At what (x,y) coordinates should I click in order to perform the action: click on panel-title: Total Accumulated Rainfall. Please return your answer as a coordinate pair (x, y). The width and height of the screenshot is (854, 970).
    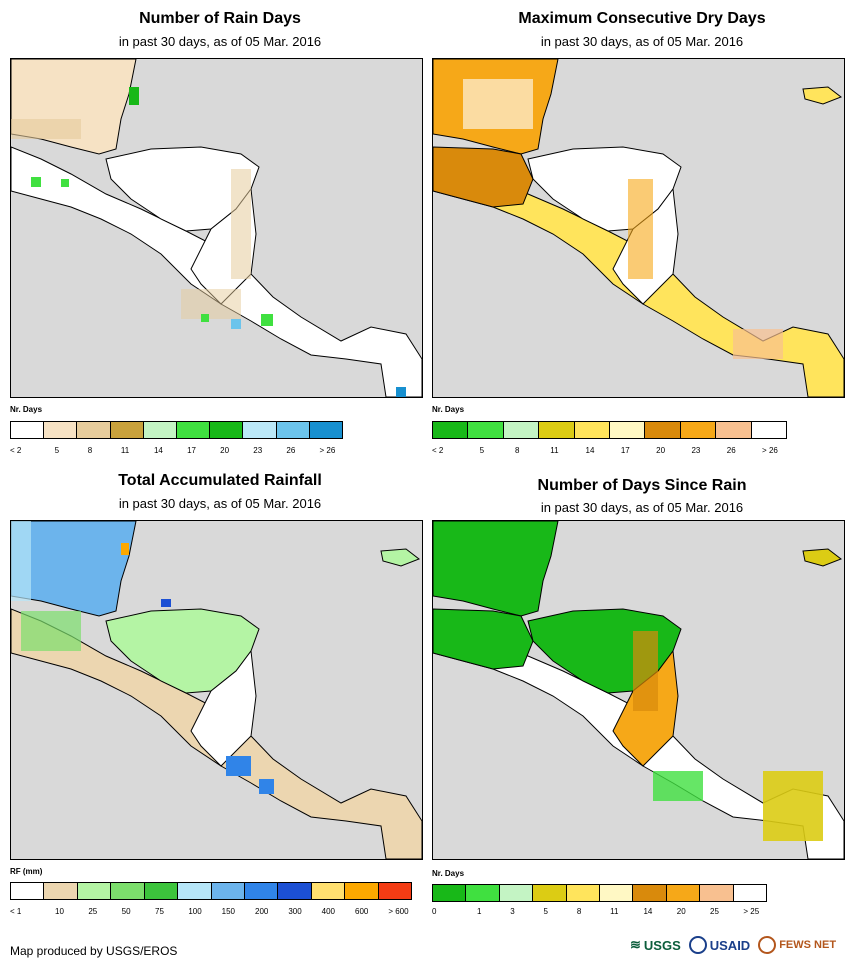
    Looking at the image, I should click on (220, 480).